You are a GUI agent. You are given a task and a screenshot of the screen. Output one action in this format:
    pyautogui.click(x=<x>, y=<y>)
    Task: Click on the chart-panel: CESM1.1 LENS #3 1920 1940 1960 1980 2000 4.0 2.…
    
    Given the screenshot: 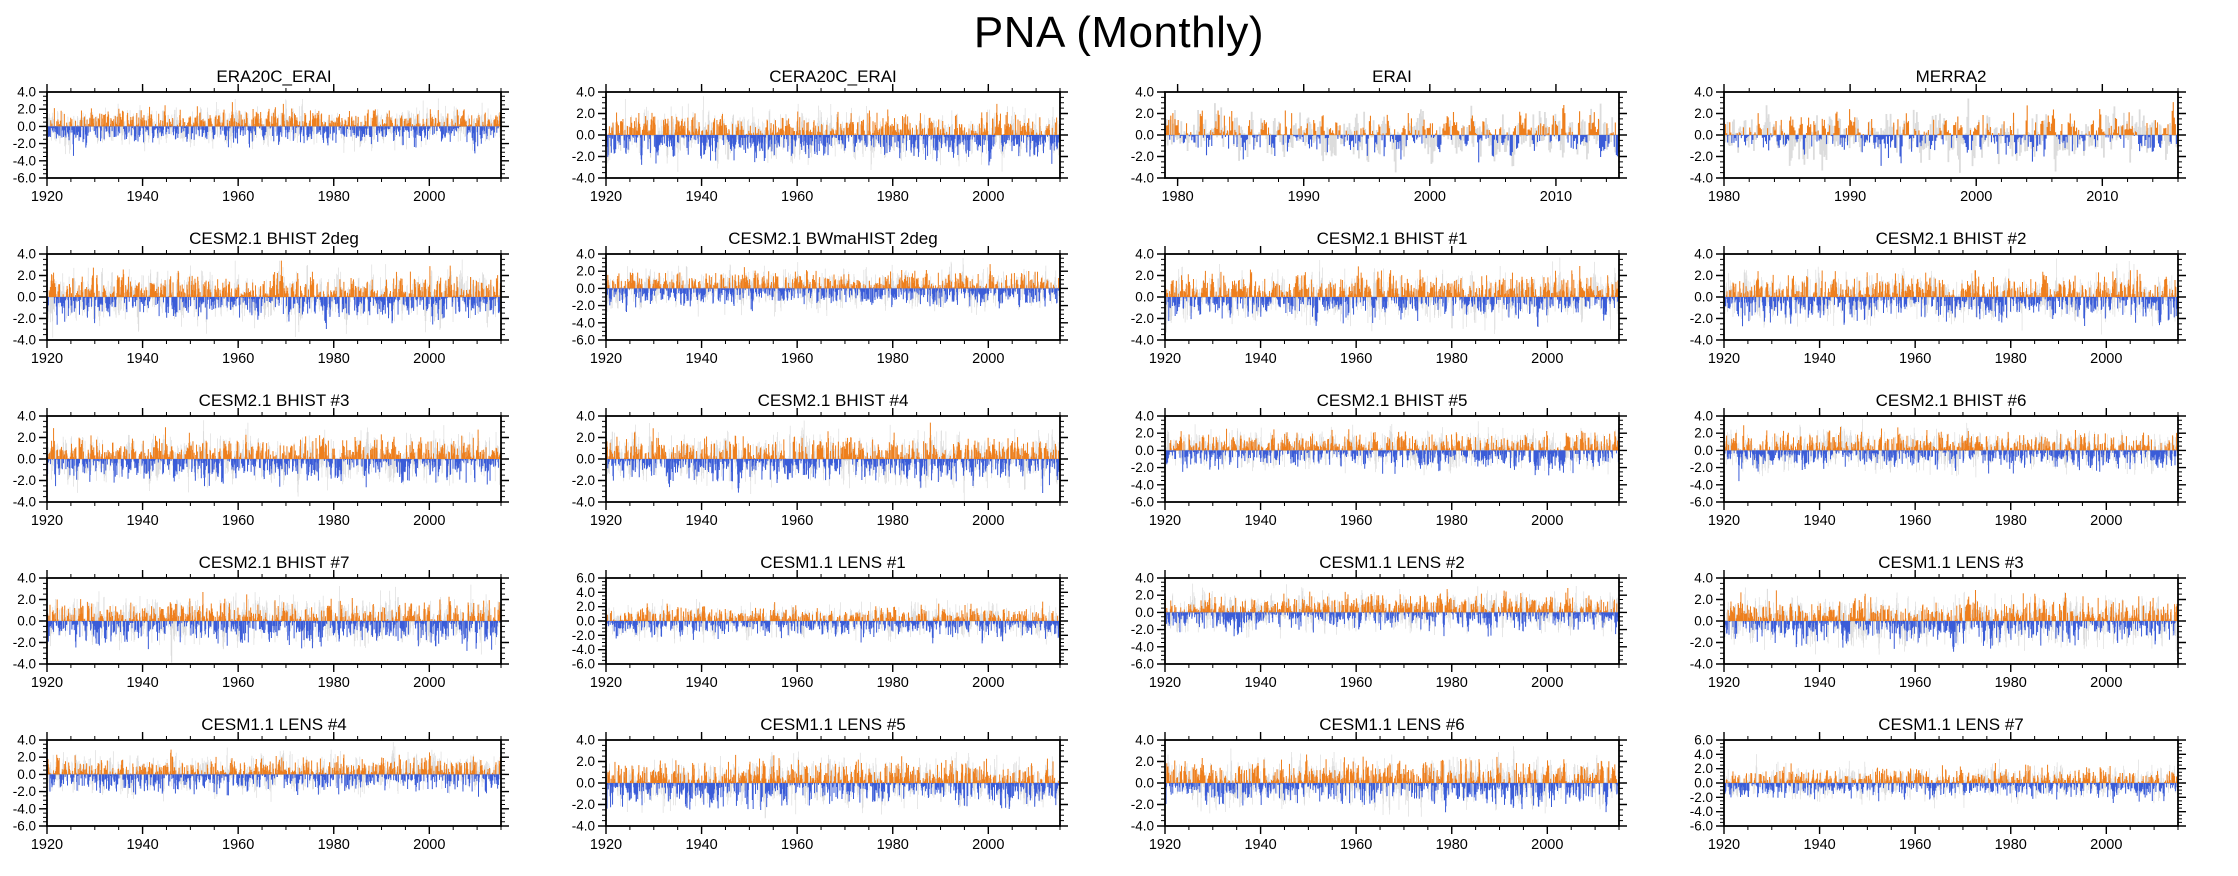 What is the action you would take?
    pyautogui.click(x=1957, y=633)
    